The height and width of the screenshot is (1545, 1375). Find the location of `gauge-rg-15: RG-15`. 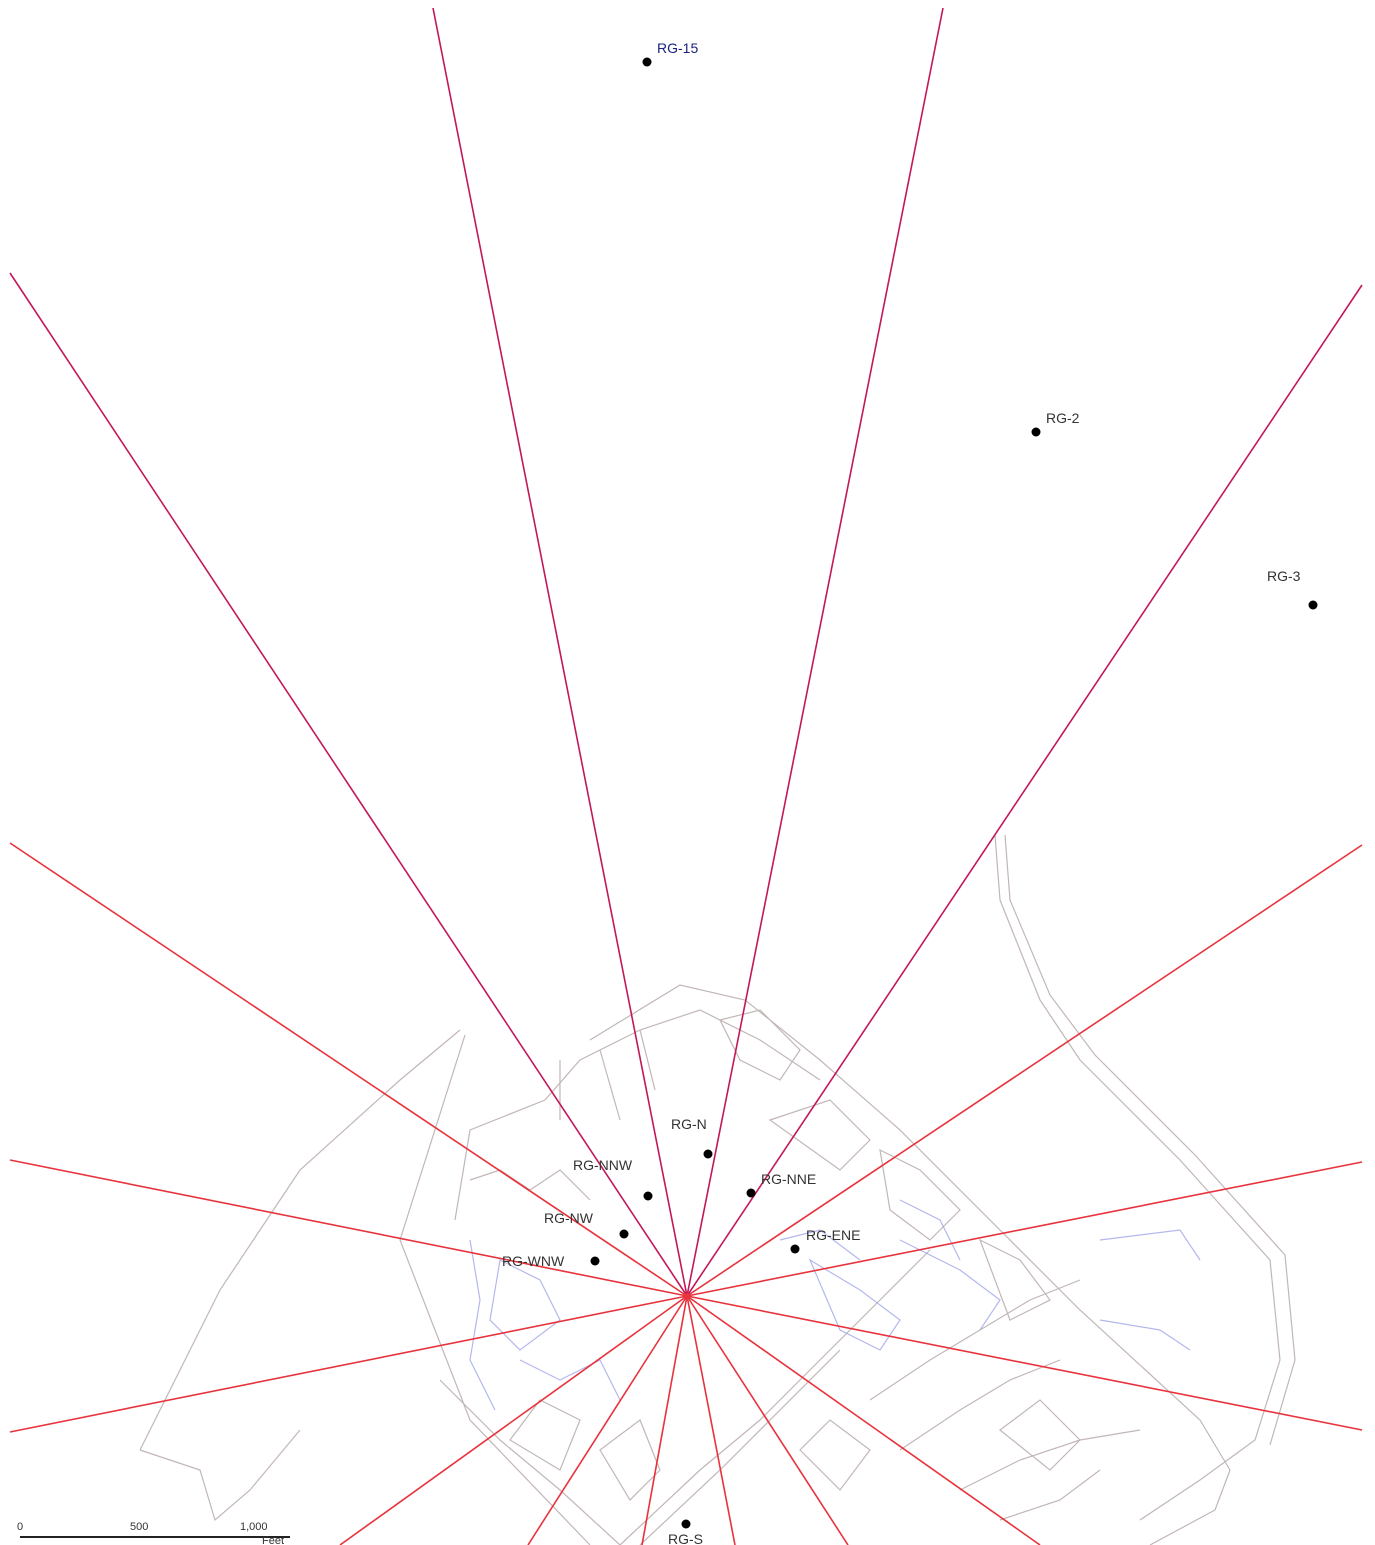

gauge-rg-15: RG-15 is located at coordinates (670, 53).